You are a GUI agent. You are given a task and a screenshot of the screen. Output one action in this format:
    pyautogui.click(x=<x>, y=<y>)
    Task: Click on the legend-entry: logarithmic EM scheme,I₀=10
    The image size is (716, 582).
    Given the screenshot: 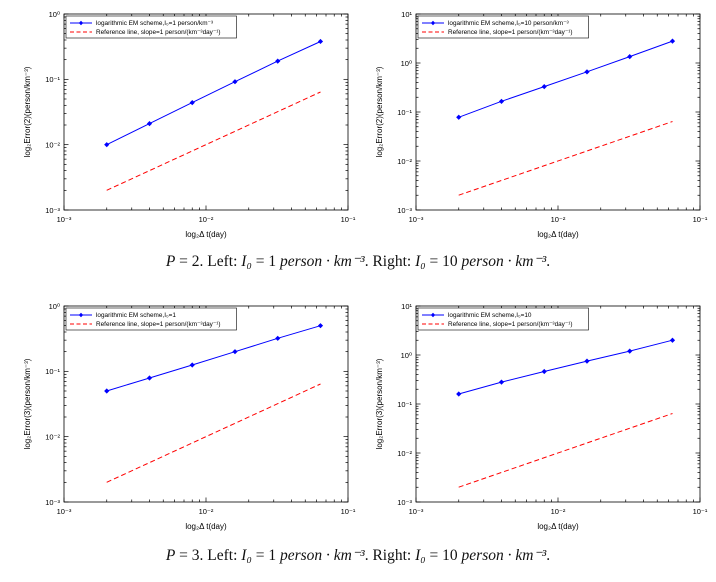 What is the action you would take?
    pyautogui.click(x=490, y=315)
    